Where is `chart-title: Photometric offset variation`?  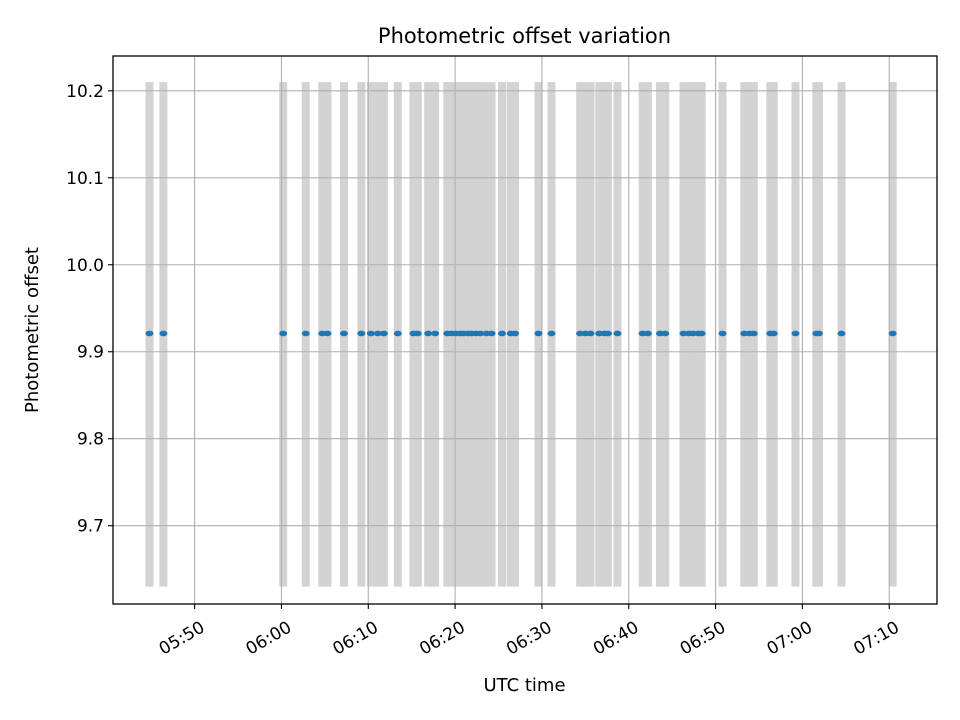 chart-title: Photometric offset variation is located at coordinates (524, 36).